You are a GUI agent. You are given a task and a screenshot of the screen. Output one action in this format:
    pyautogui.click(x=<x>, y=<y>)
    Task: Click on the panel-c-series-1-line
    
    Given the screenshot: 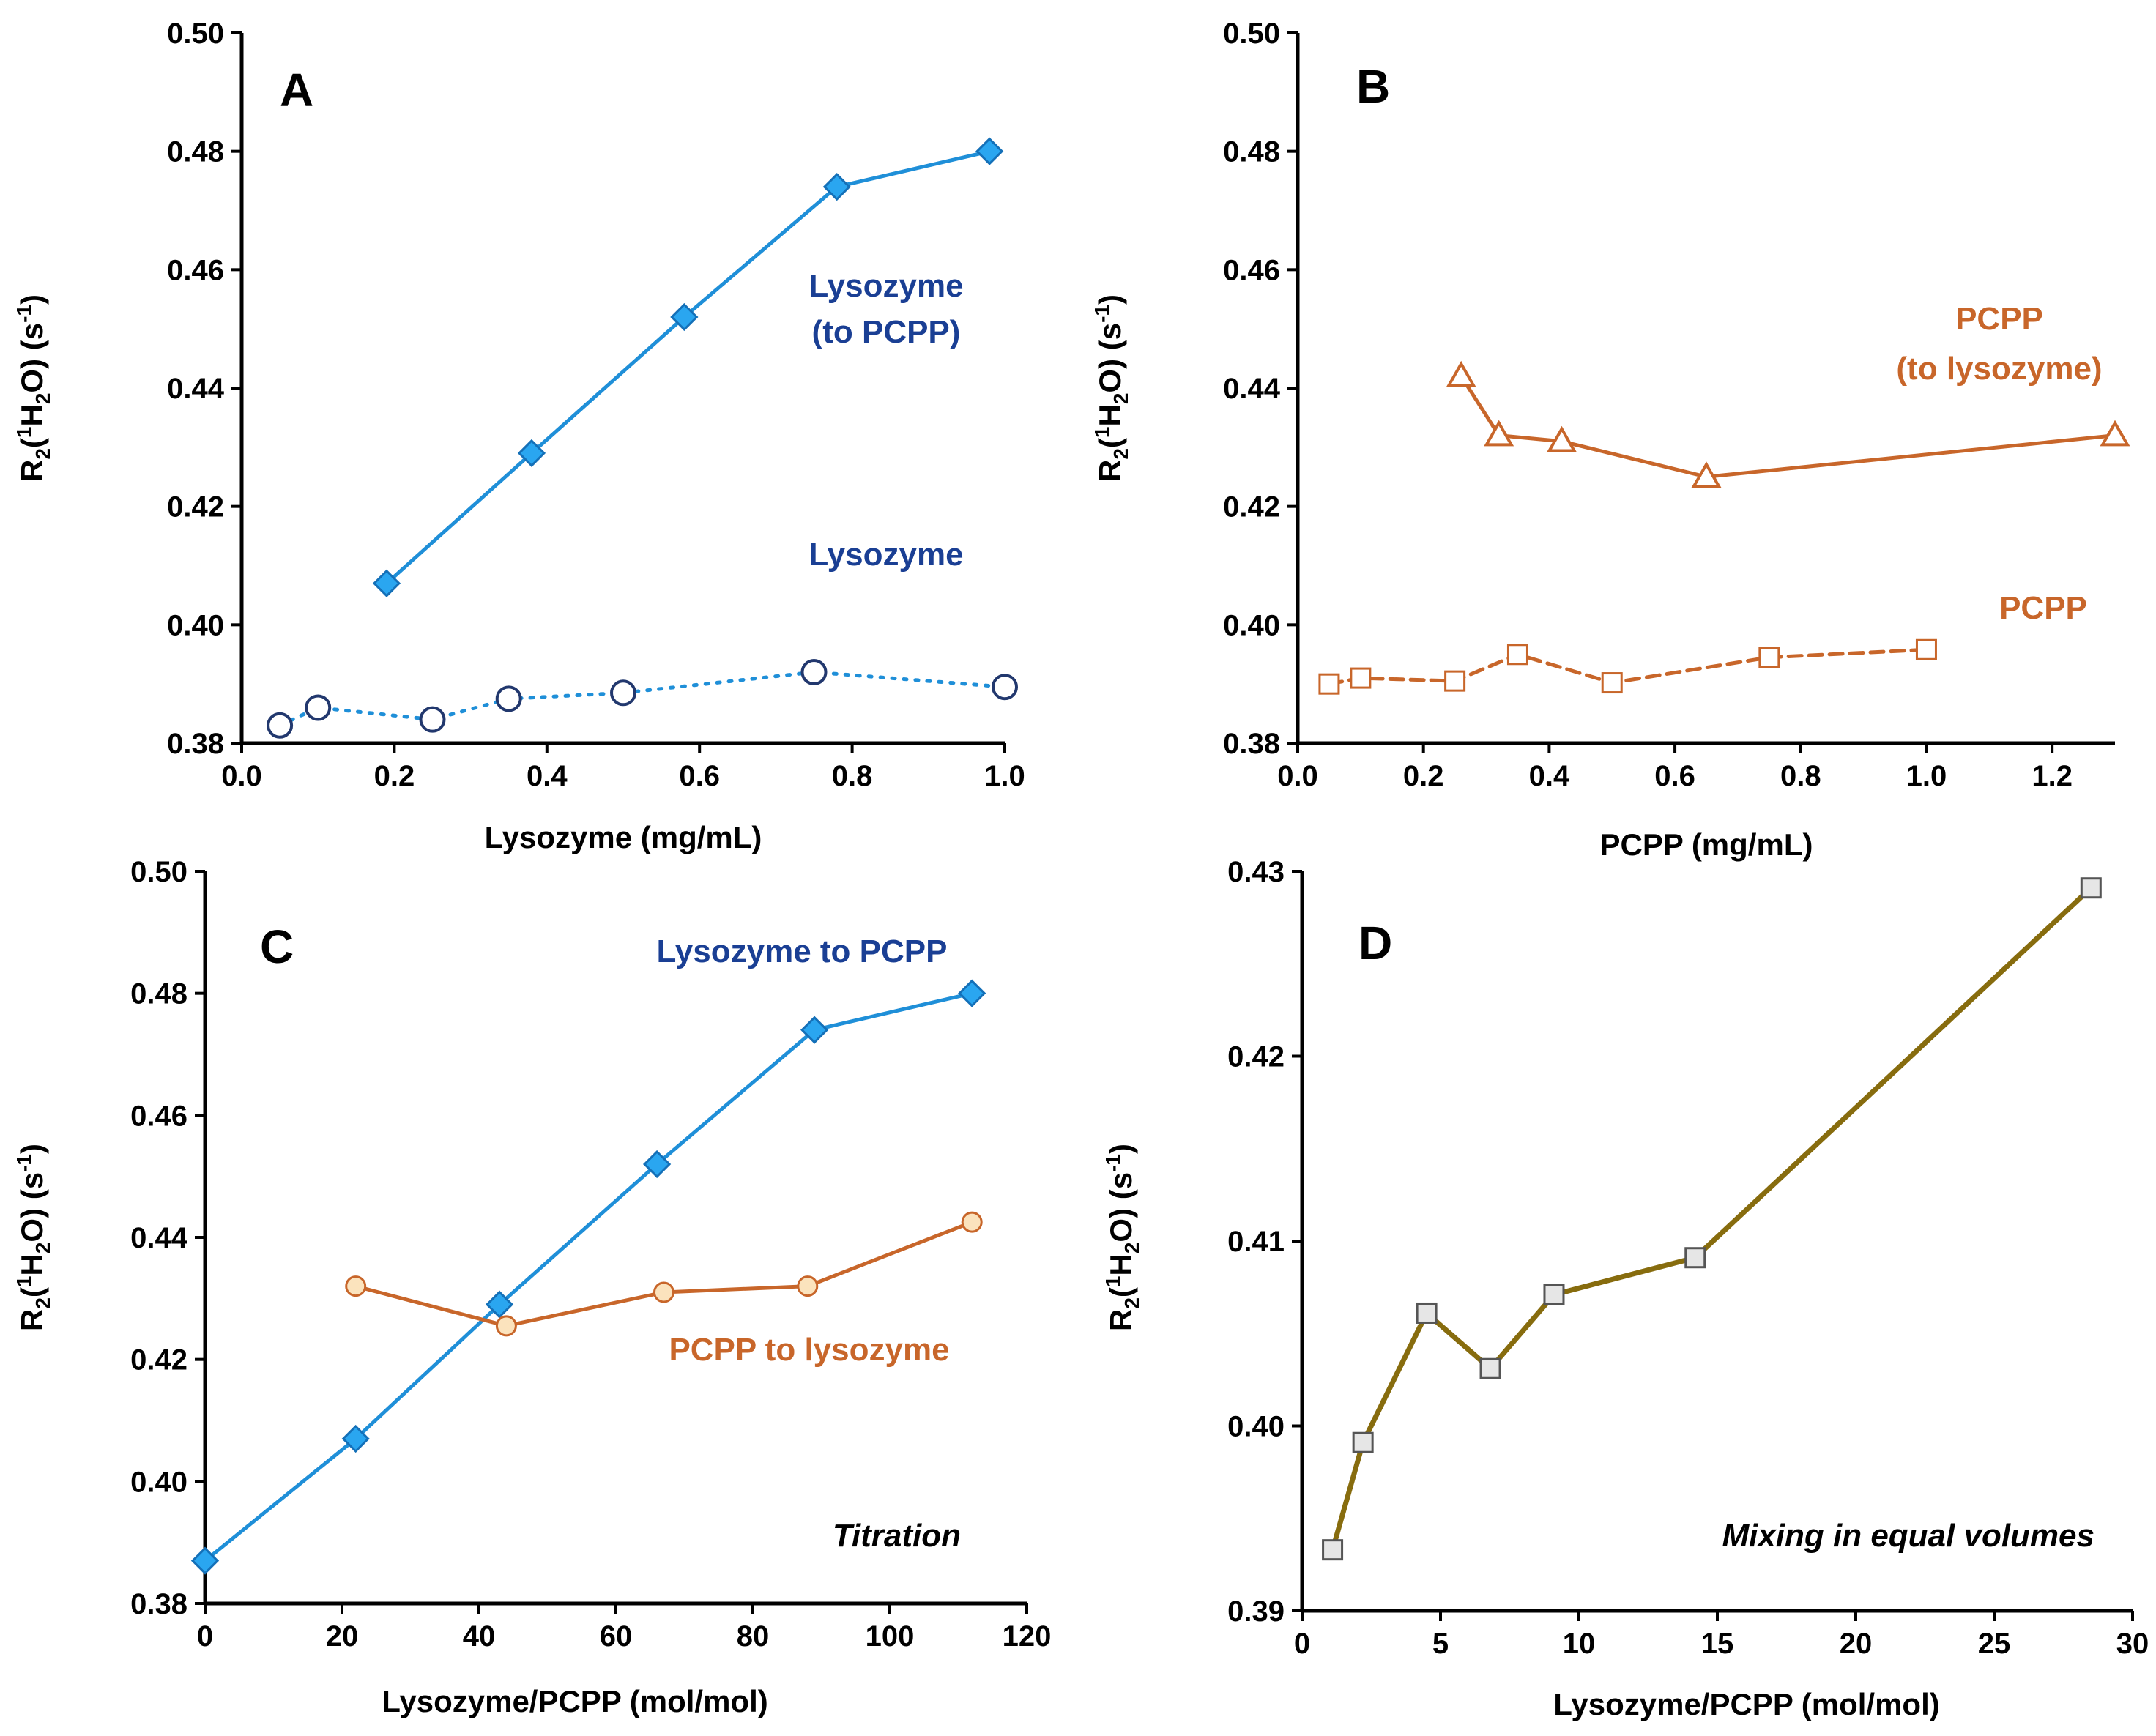 What is the action you would take?
    pyautogui.click(x=588, y=1277)
    